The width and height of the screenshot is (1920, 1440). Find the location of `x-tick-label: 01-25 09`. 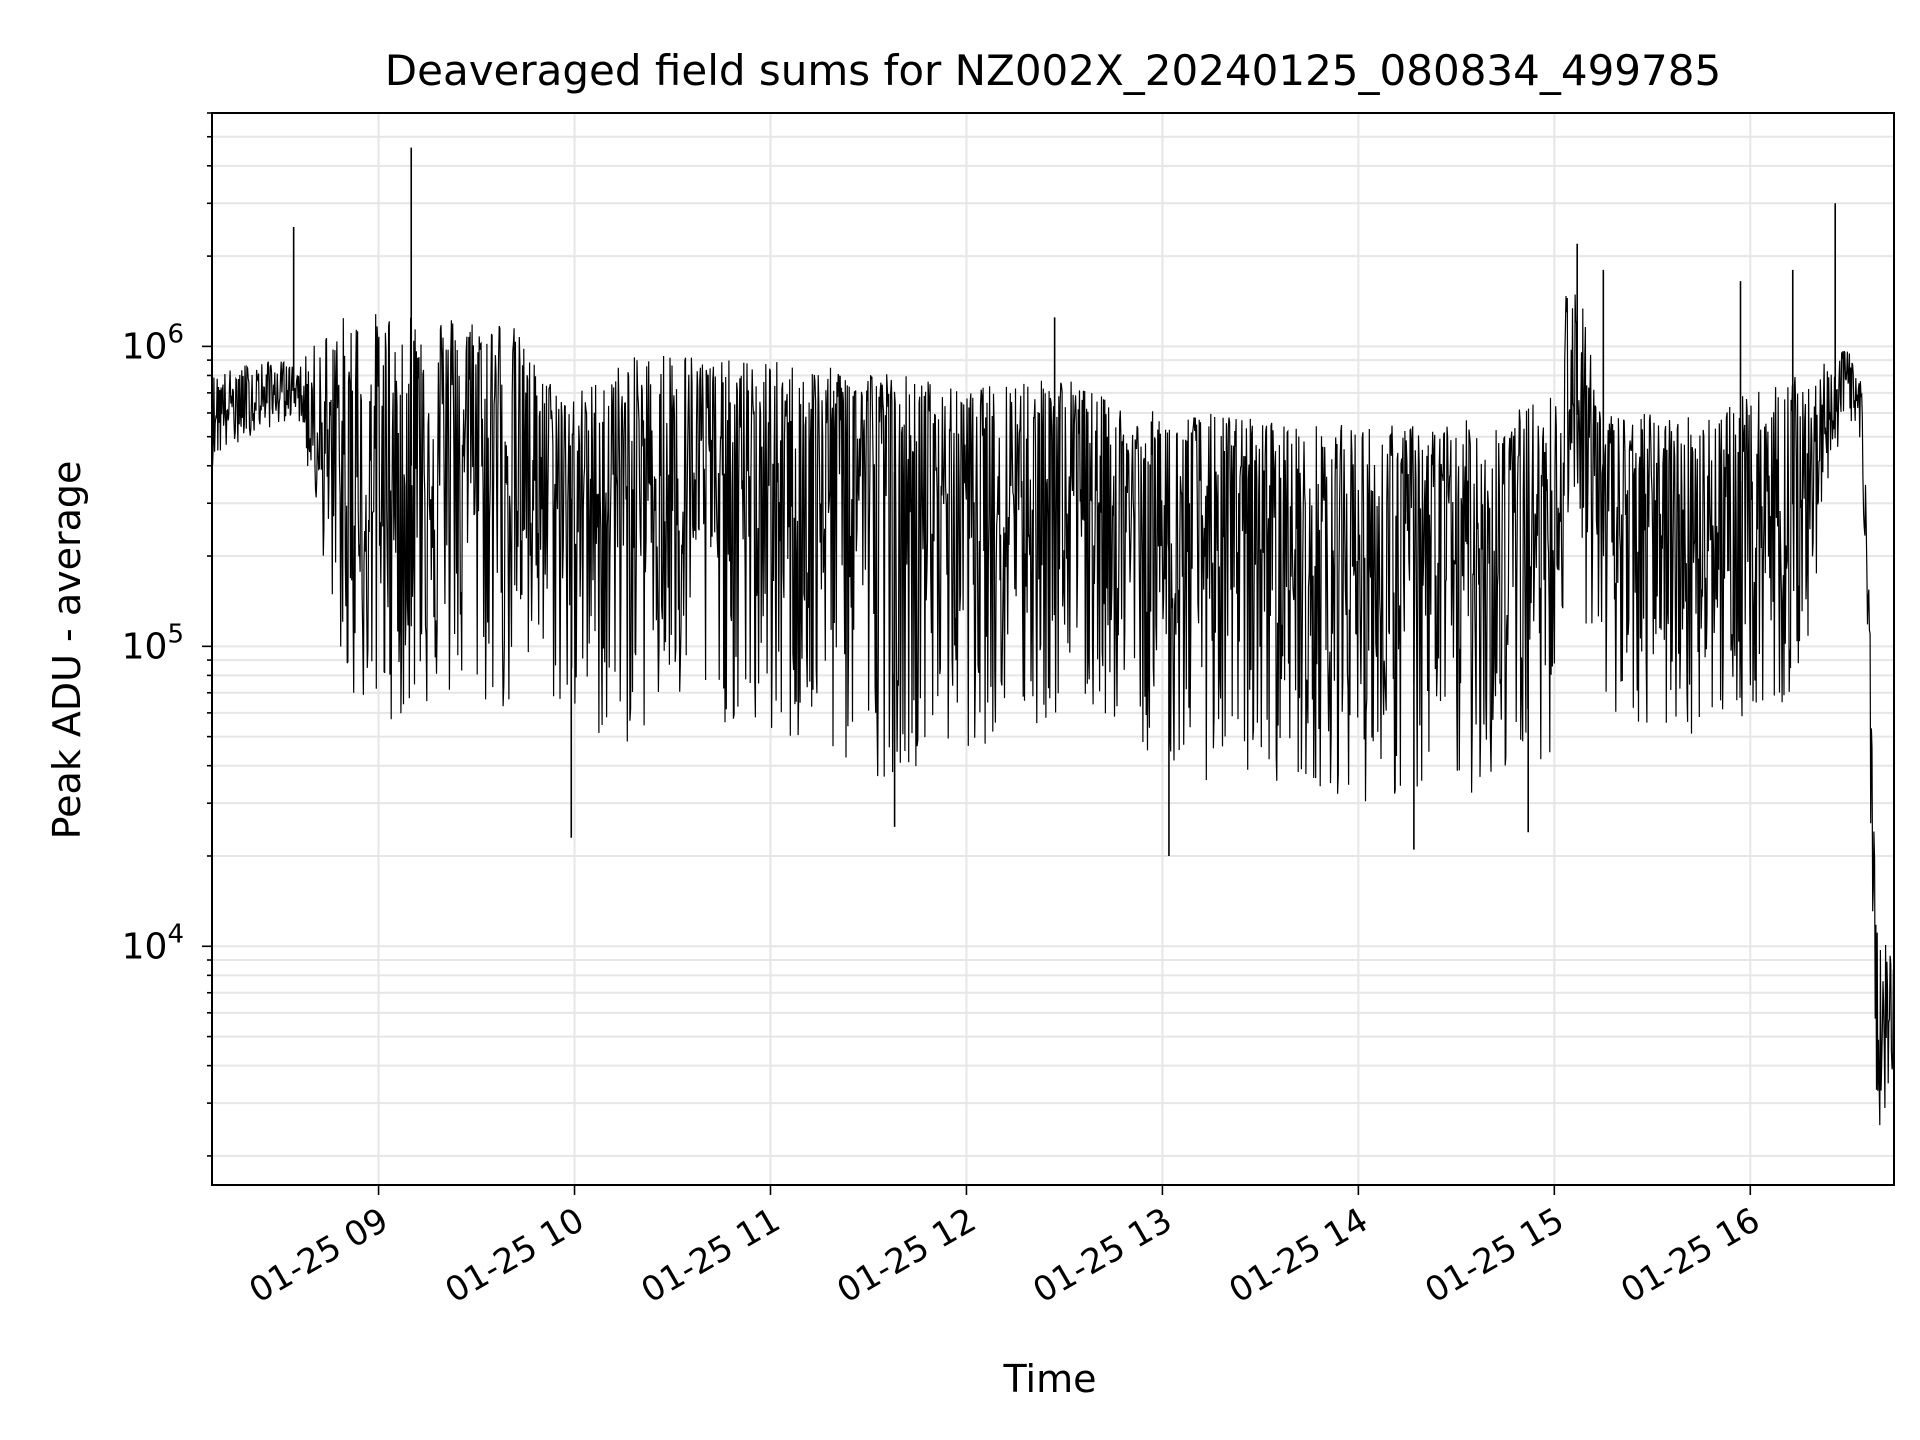

x-tick-label: 01-25 09 is located at coordinates (319, 1255).